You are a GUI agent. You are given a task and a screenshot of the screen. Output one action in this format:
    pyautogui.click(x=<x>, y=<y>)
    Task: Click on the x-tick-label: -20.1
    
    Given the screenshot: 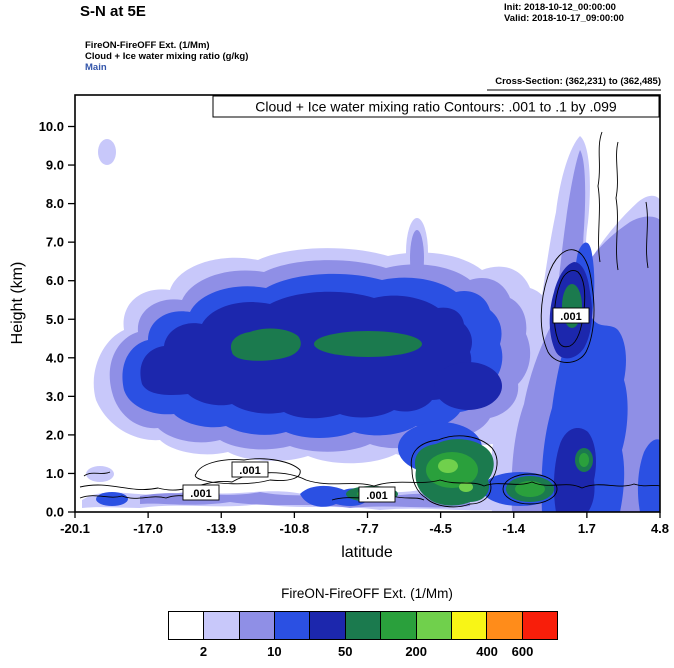 What is the action you would take?
    pyautogui.click(x=75, y=528)
    